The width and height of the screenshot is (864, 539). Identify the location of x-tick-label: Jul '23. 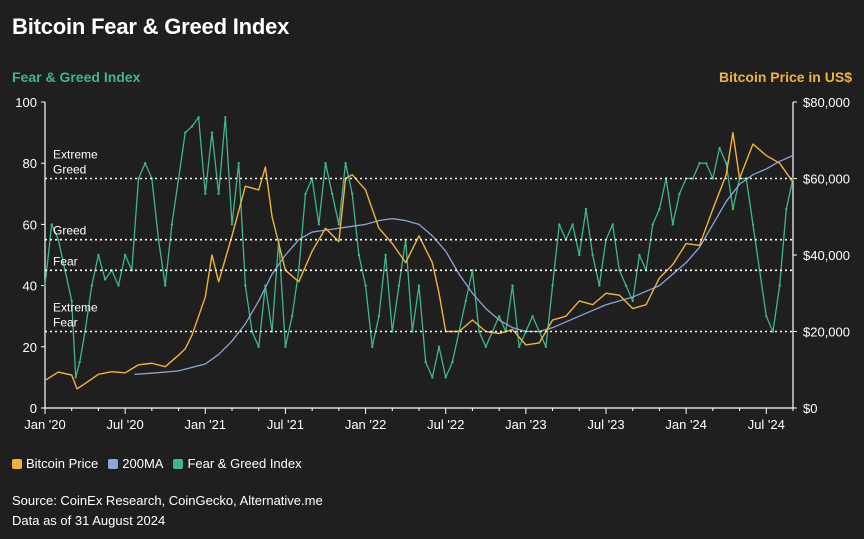
(605, 424).